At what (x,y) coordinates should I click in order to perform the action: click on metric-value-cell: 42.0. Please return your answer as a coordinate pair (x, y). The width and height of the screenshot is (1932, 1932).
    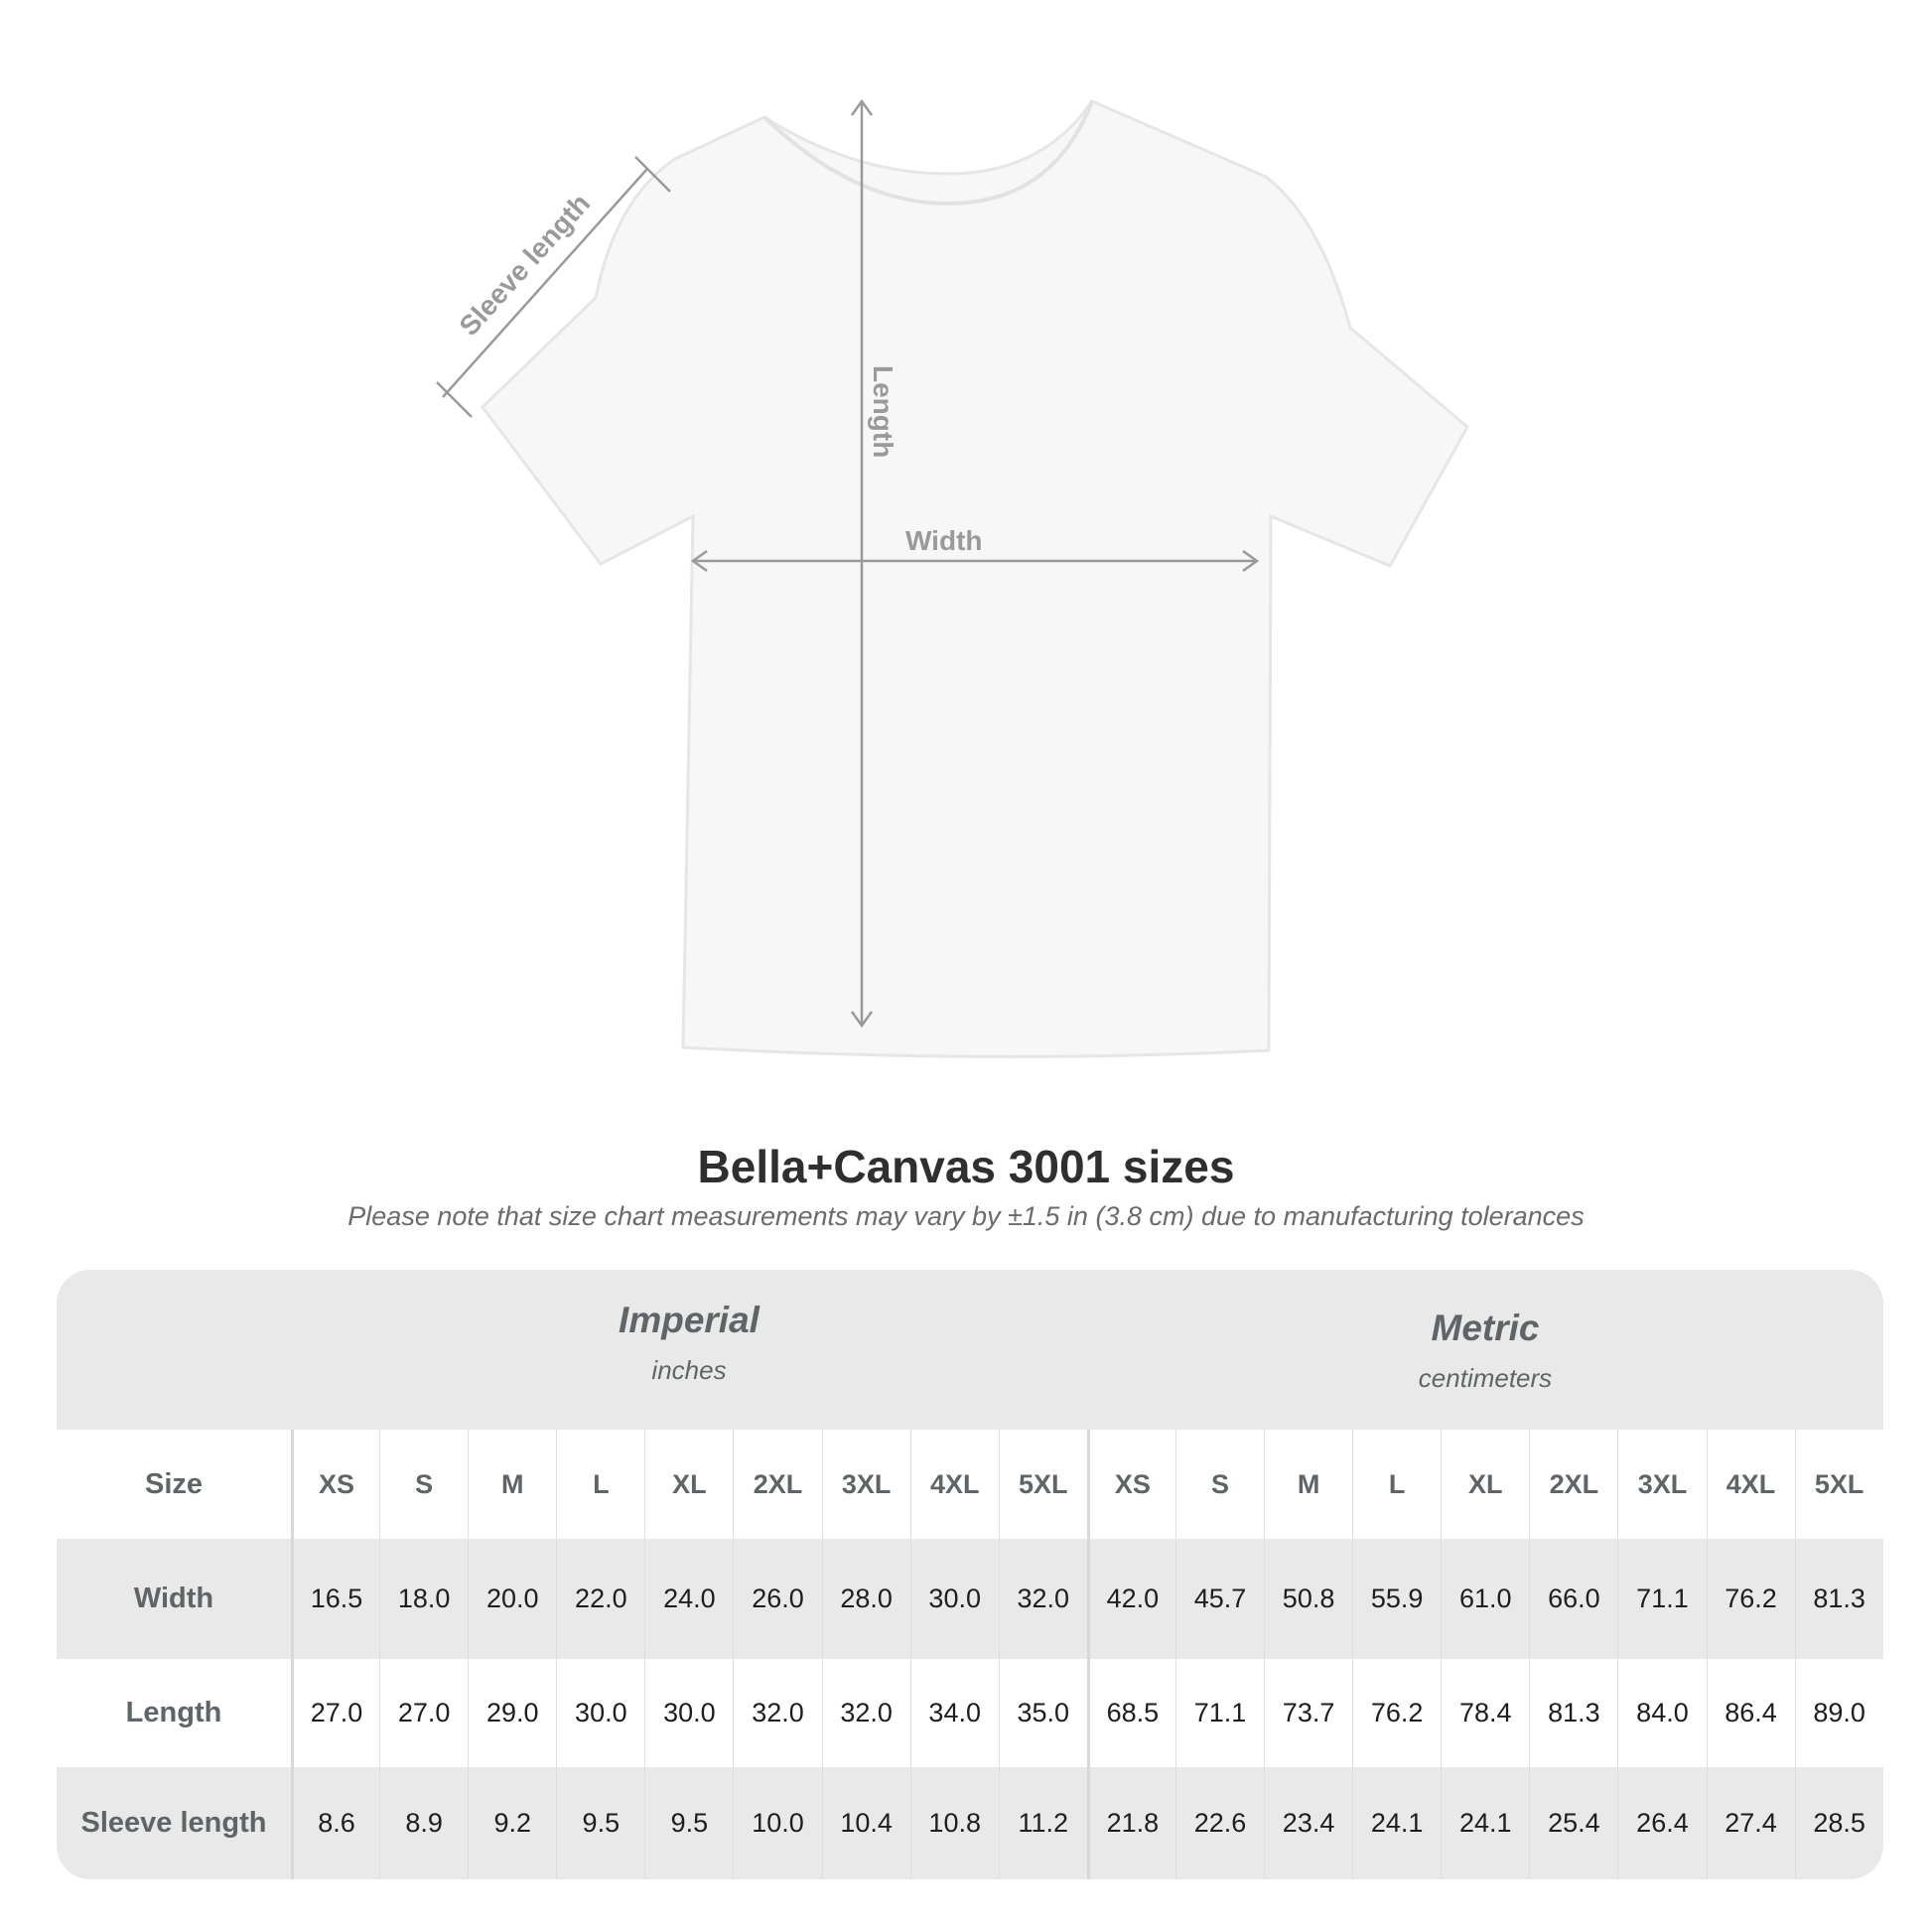
    Looking at the image, I should click on (1130, 1599).